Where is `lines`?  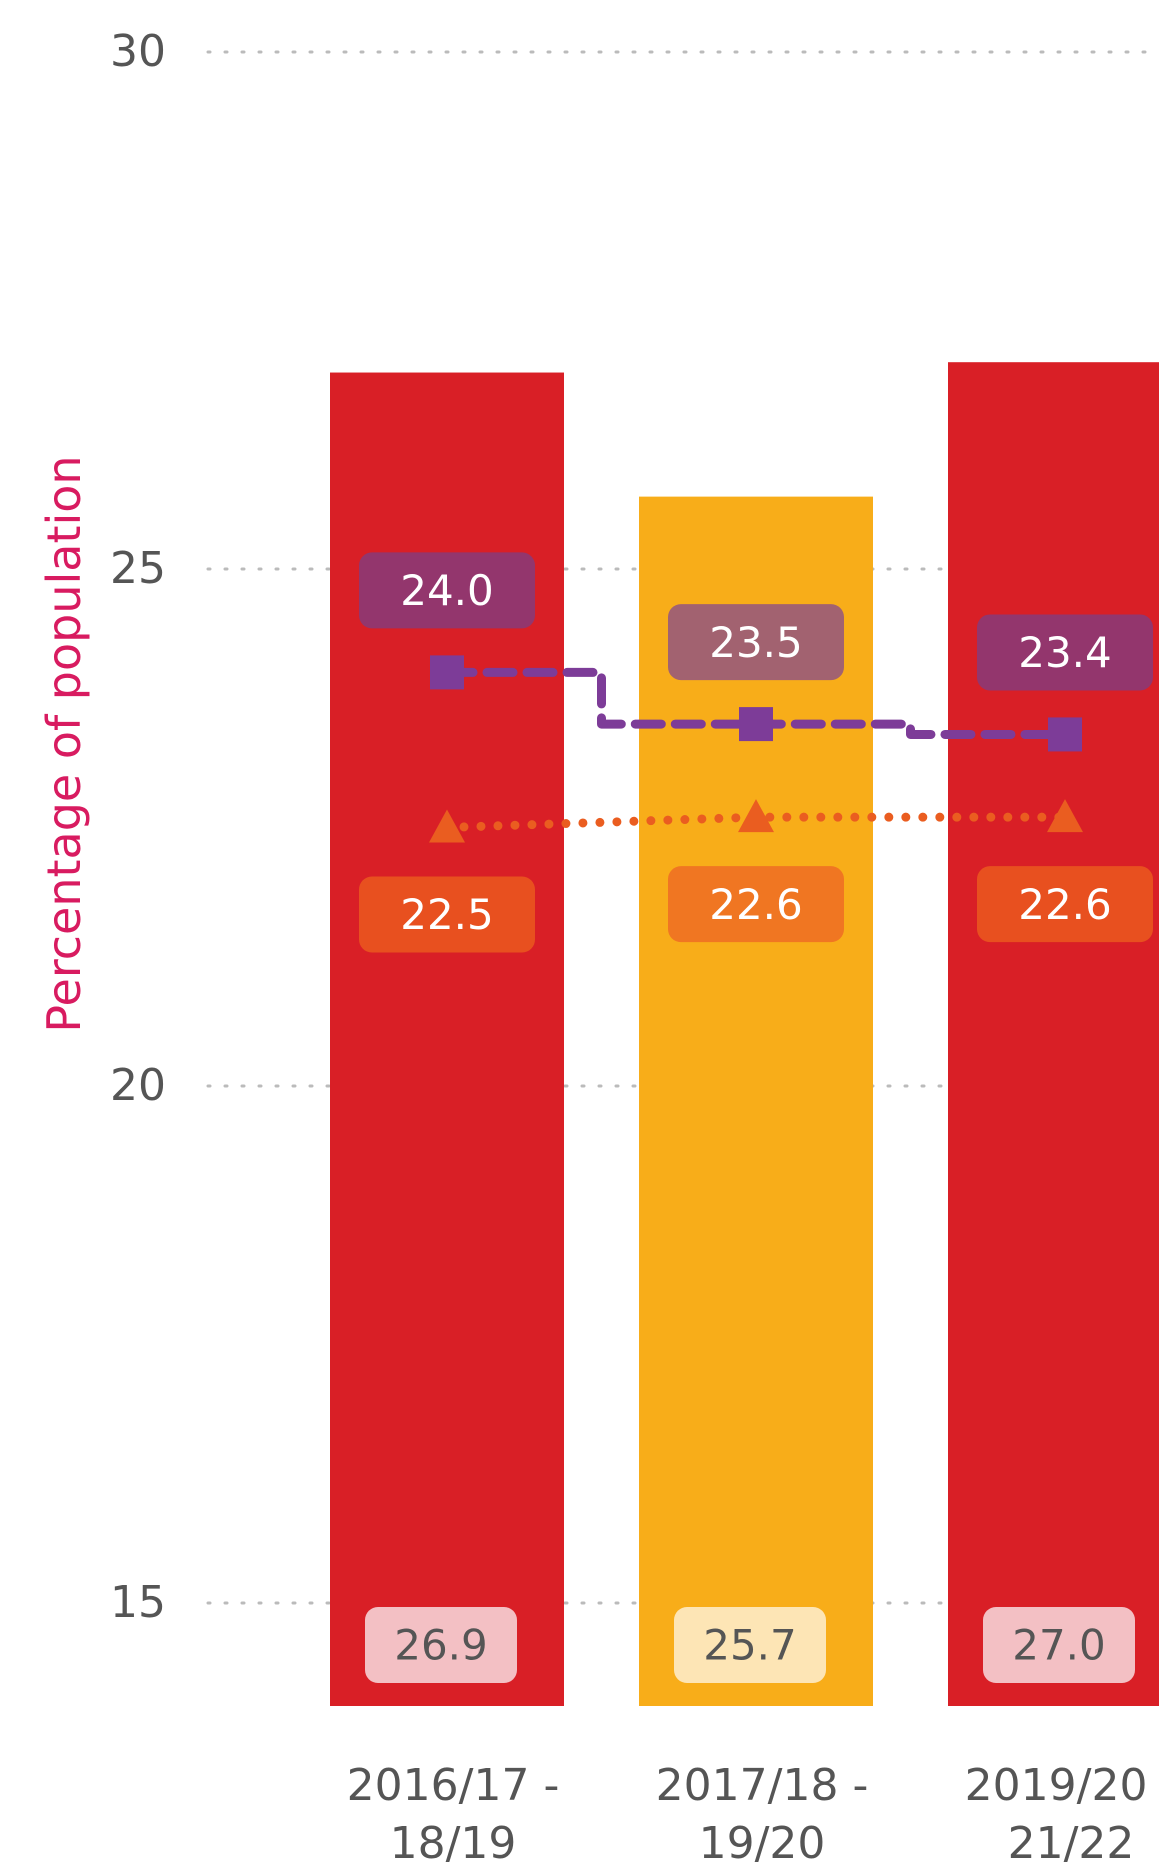
lines is located at coordinates (756, 749).